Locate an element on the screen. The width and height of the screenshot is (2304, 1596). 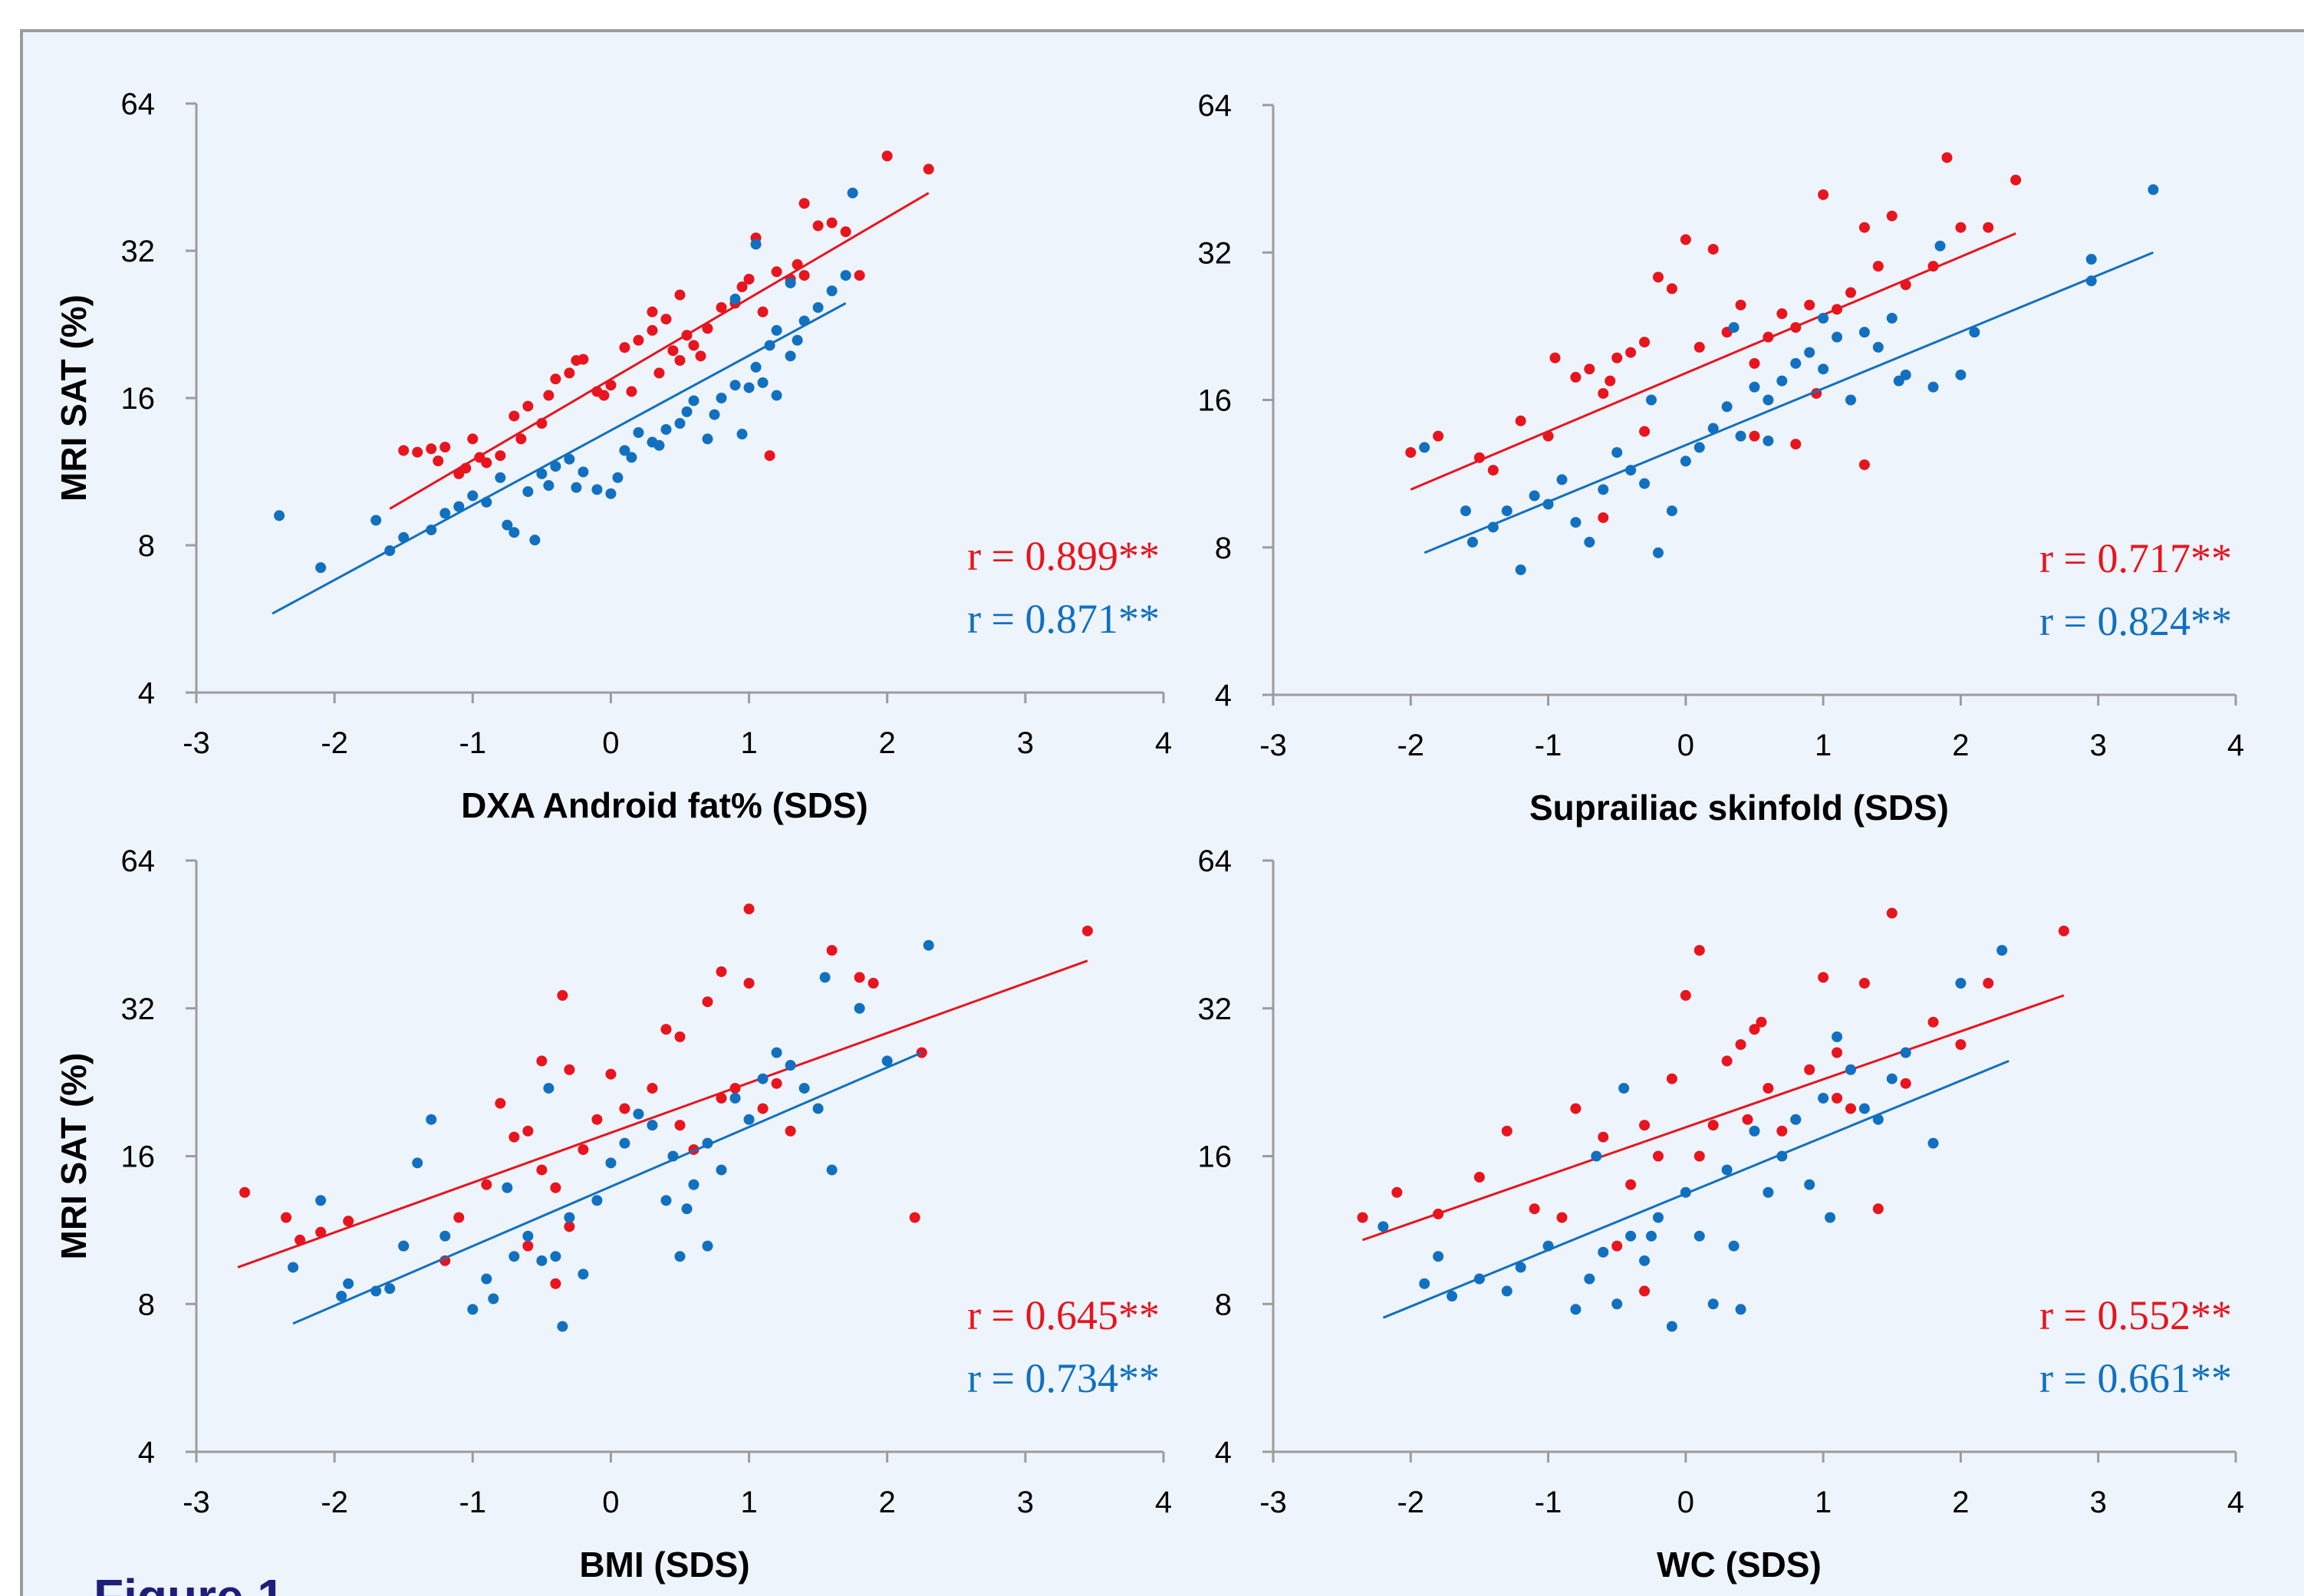
chart2-y-tick-label: 16 is located at coordinates (1215, 401).